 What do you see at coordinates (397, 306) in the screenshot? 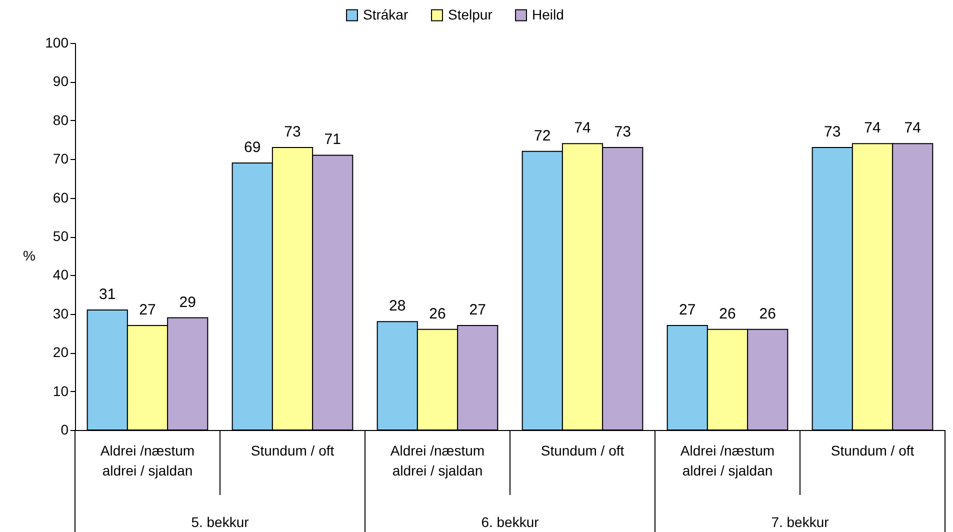
I see `data-label: 28` at bounding box center [397, 306].